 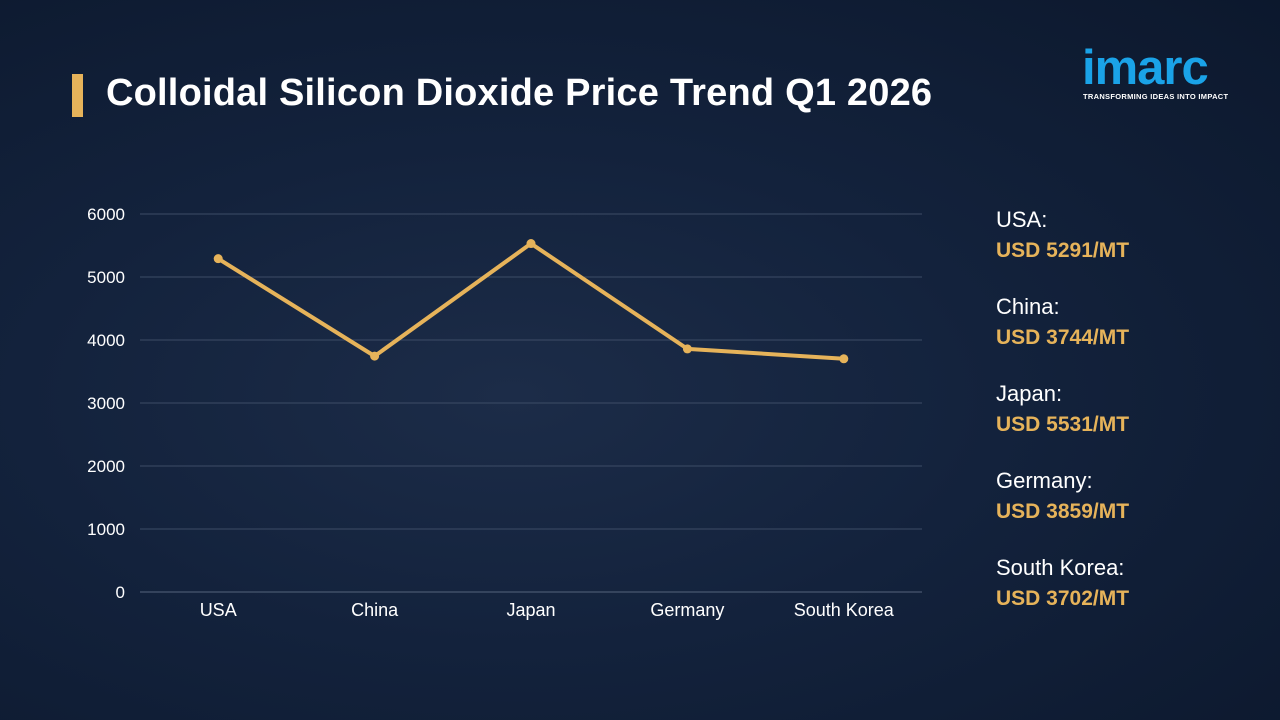 I want to click on legend-item-south-korea: South Korea: USD 3702/MT, so click(x=1131, y=595).